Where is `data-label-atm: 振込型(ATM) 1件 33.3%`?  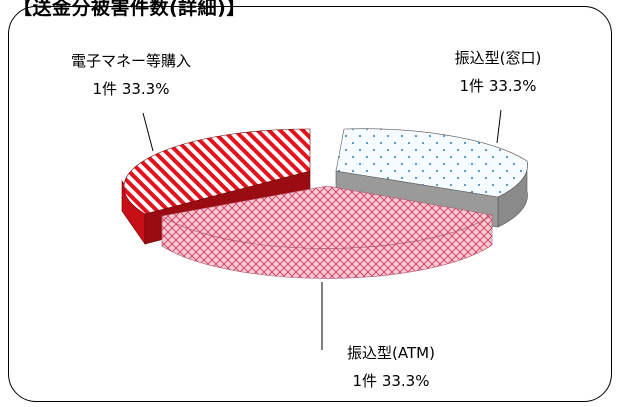
data-label-atm: 振込型(ATM) 1件 33.3% is located at coordinates (391, 367).